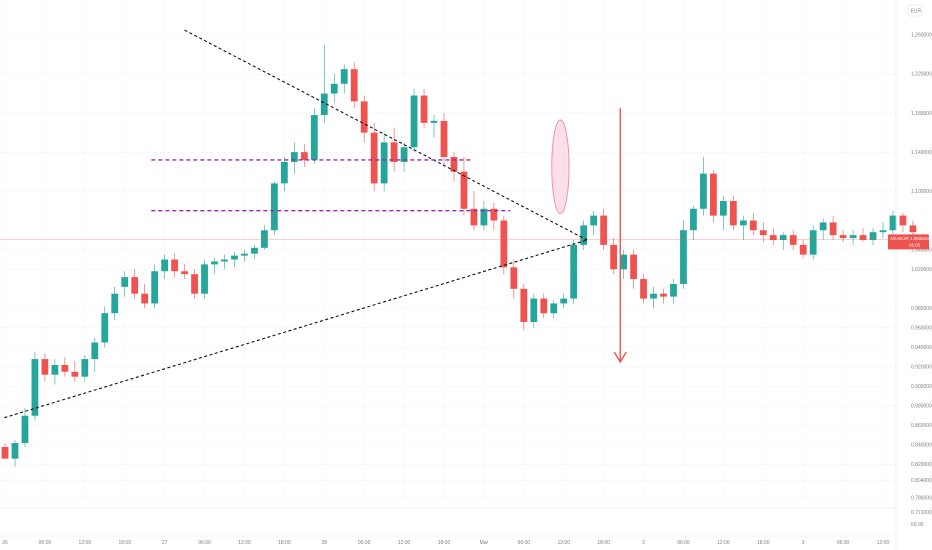 The image size is (932, 550). I want to click on time-tick-label: Mar, so click(484, 543).